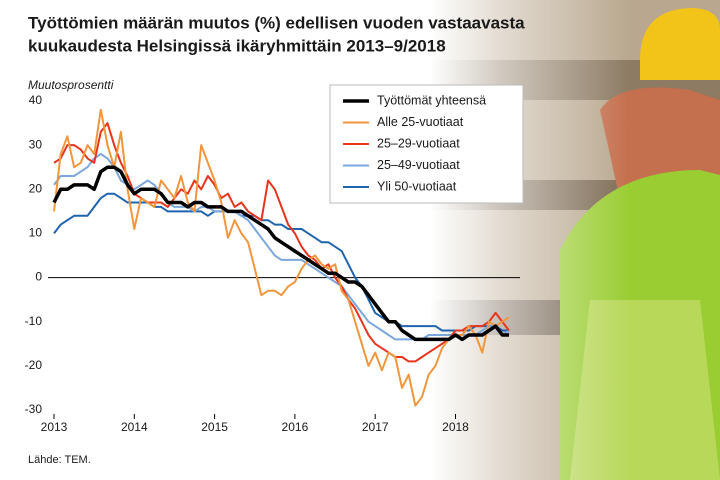 This screenshot has height=480, width=720. What do you see at coordinates (34, 409) in the screenshot?
I see `y-tick-label: -30` at bounding box center [34, 409].